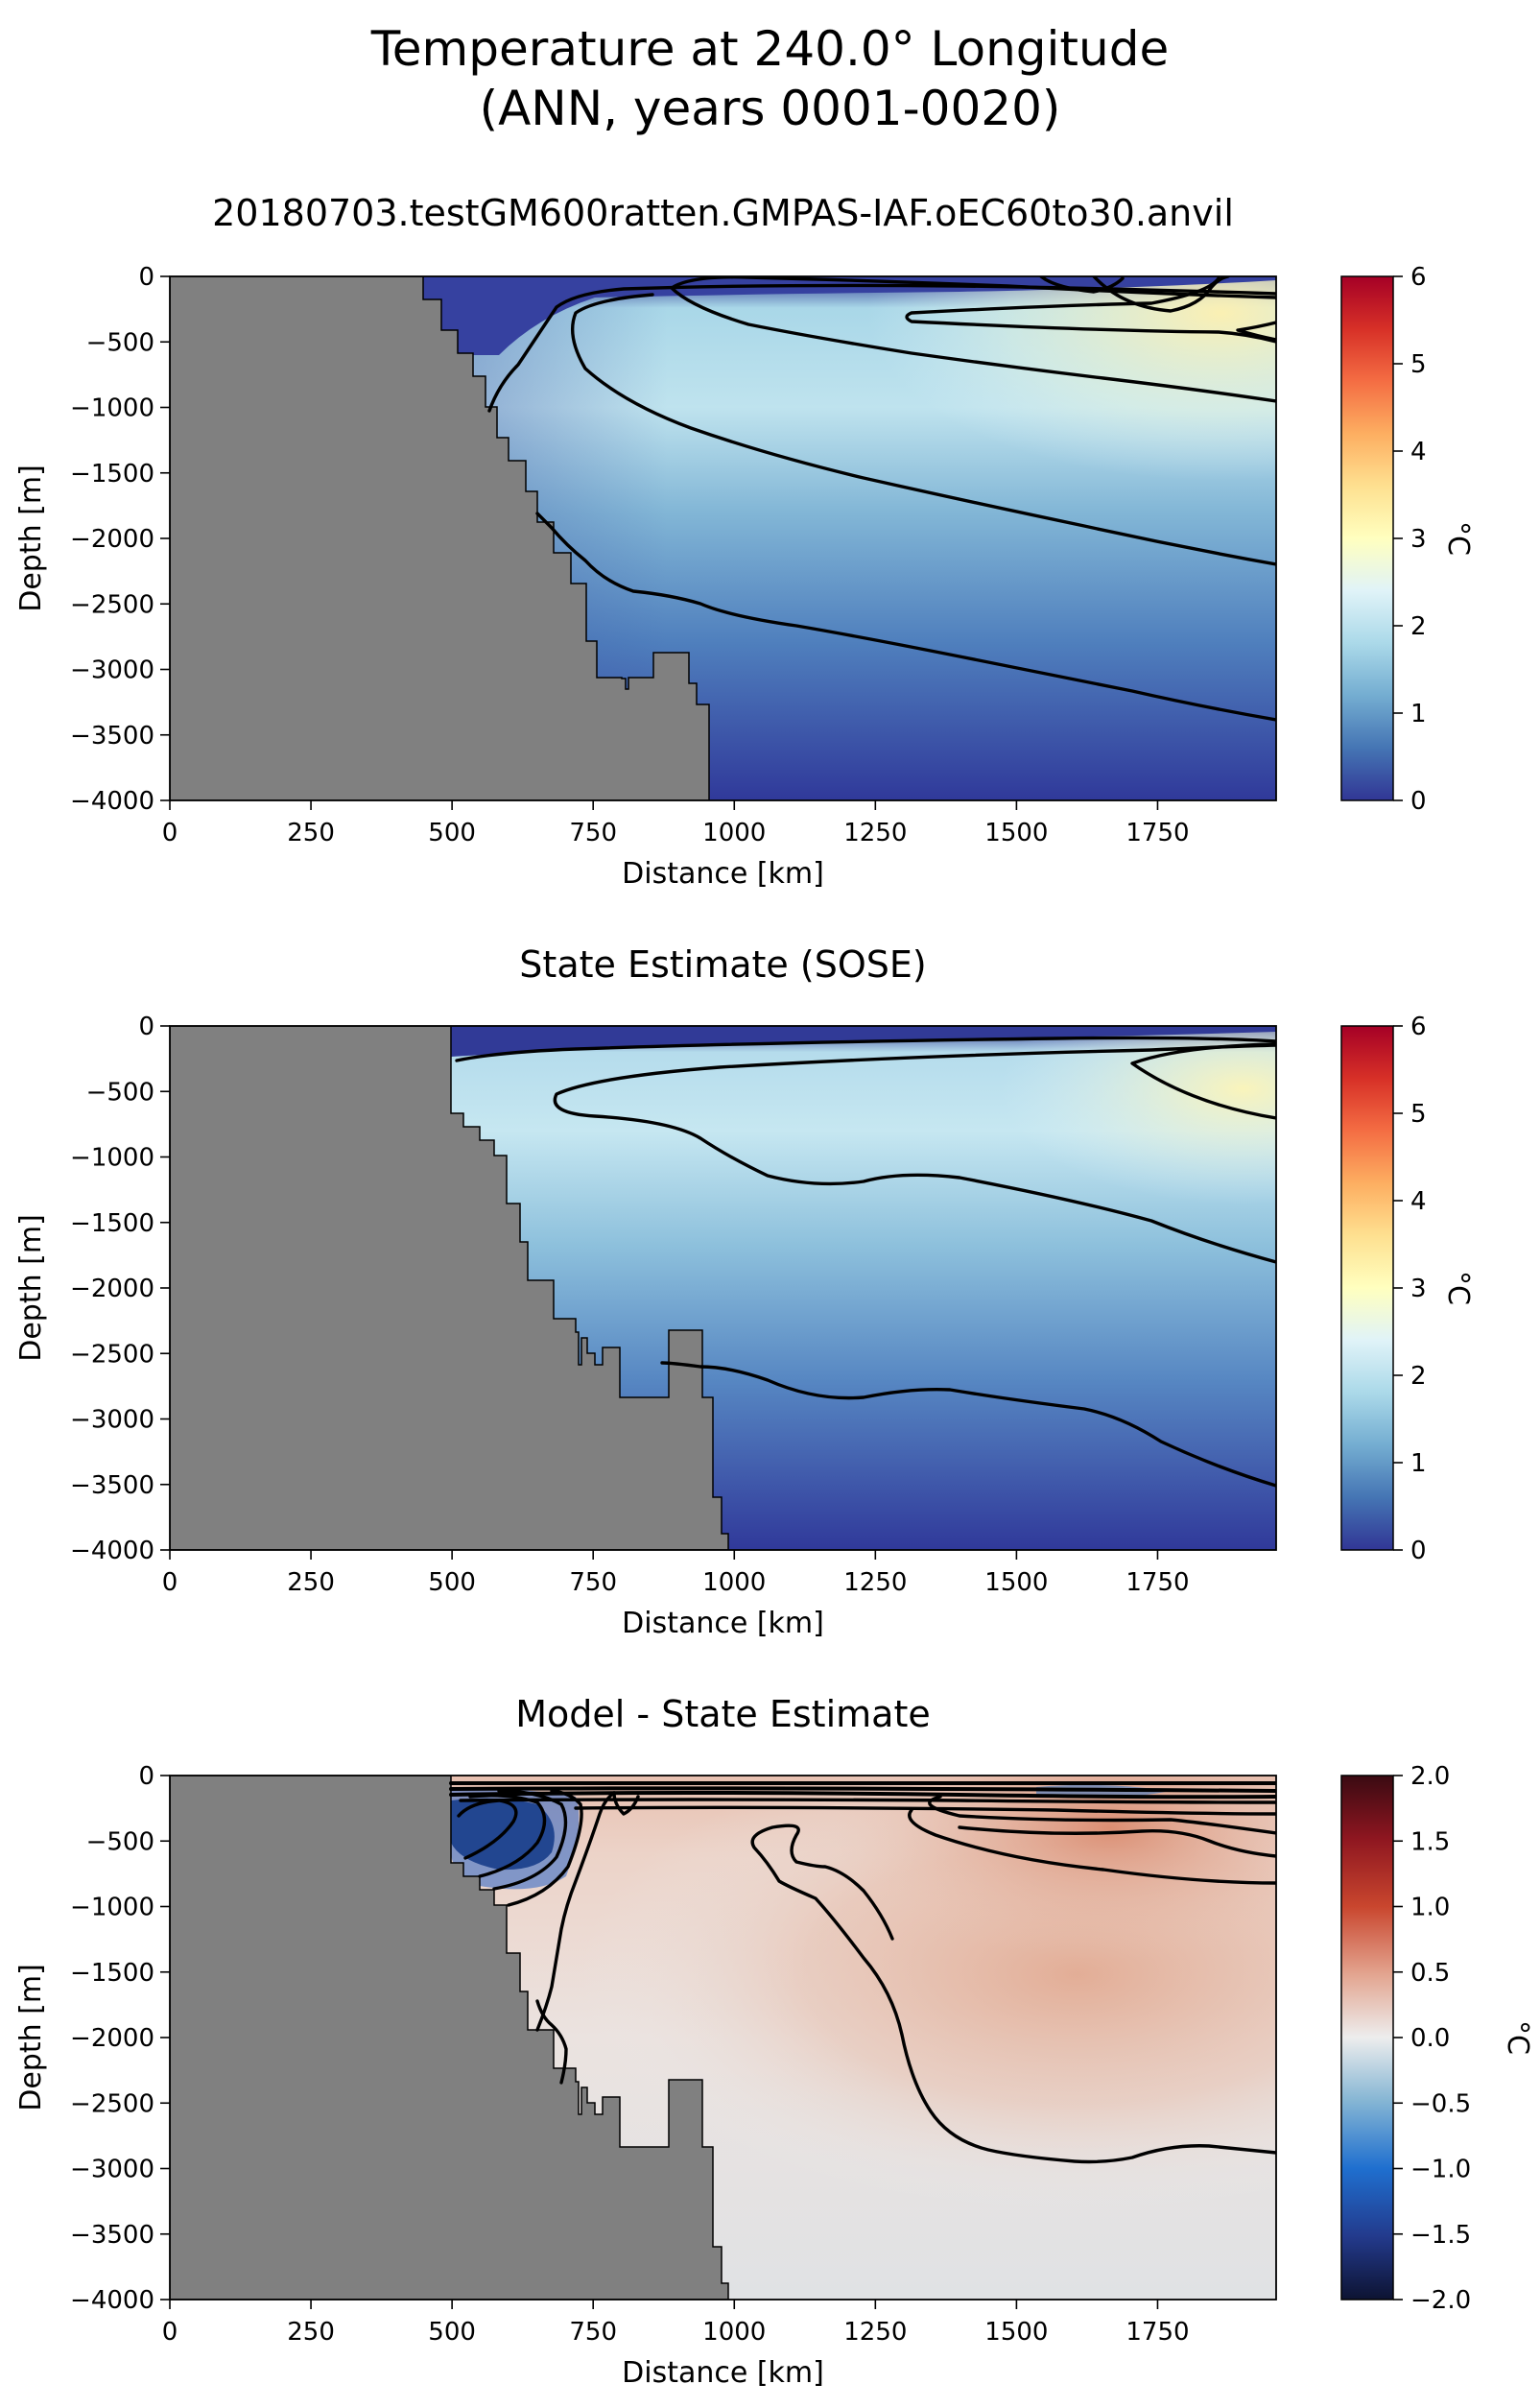 This screenshot has height=2408, width=1540. Describe the element at coordinates (1440, 2300) in the screenshot. I see `colorbar-tick-label: −2.0` at that location.